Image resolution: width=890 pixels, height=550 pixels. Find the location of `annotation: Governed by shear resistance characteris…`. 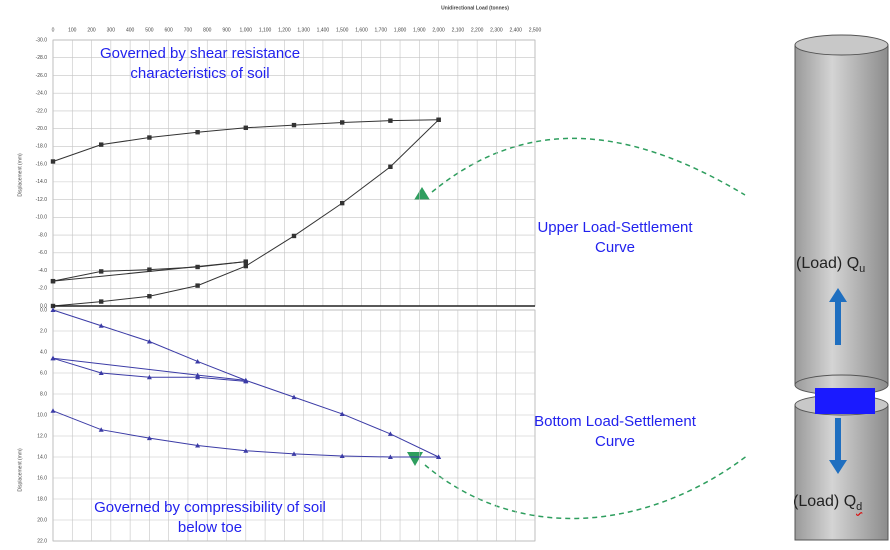

annotation: Governed by shear resistance characteris… is located at coordinates (200, 63).